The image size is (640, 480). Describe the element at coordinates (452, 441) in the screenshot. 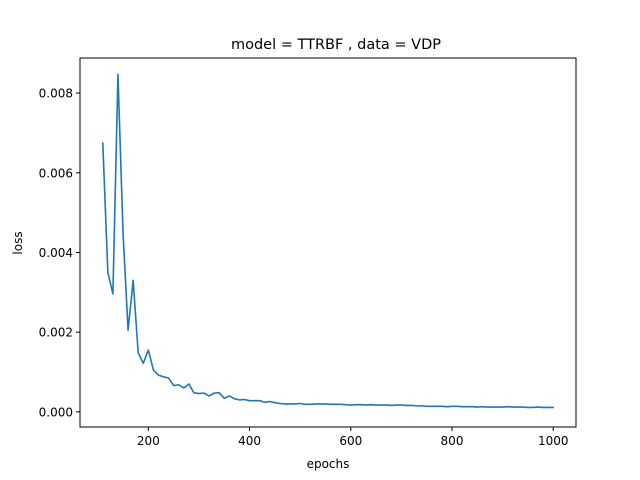

I see `x-tick-label: 800` at that location.